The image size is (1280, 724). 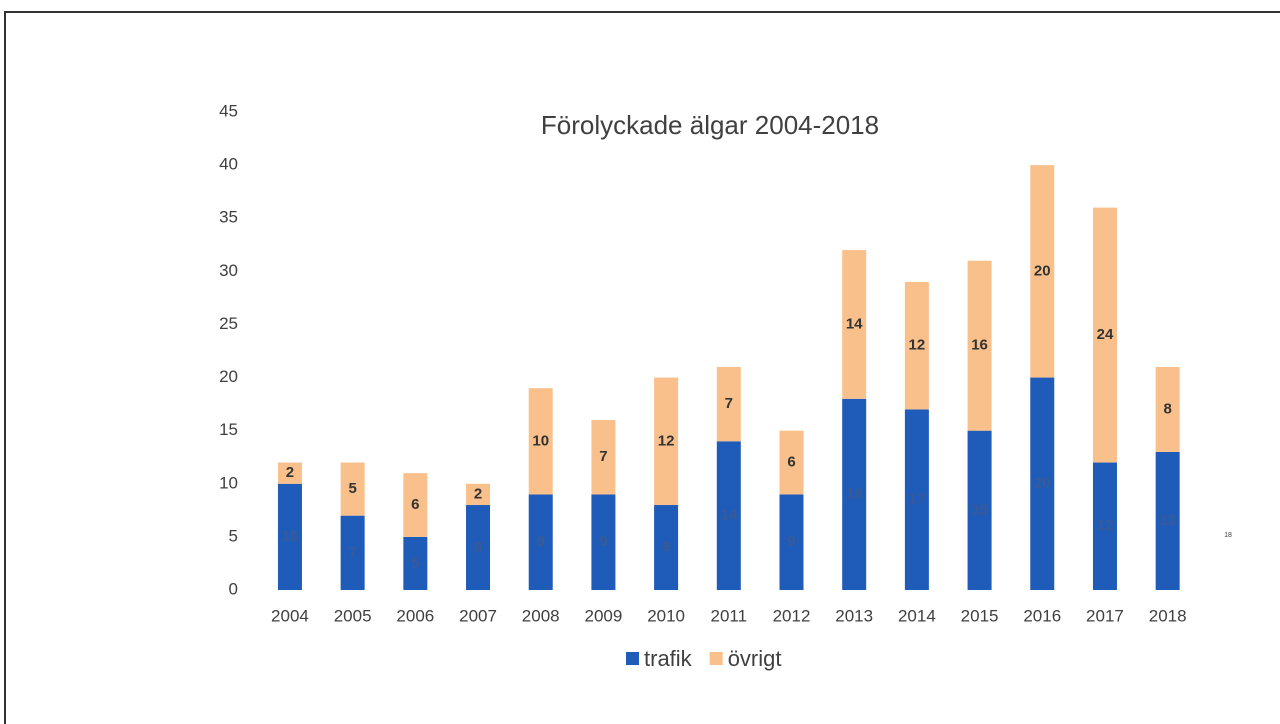 What do you see at coordinates (1105, 615) in the screenshot?
I see `x-tick-label: 2017` at bounding box center [1105, 615].